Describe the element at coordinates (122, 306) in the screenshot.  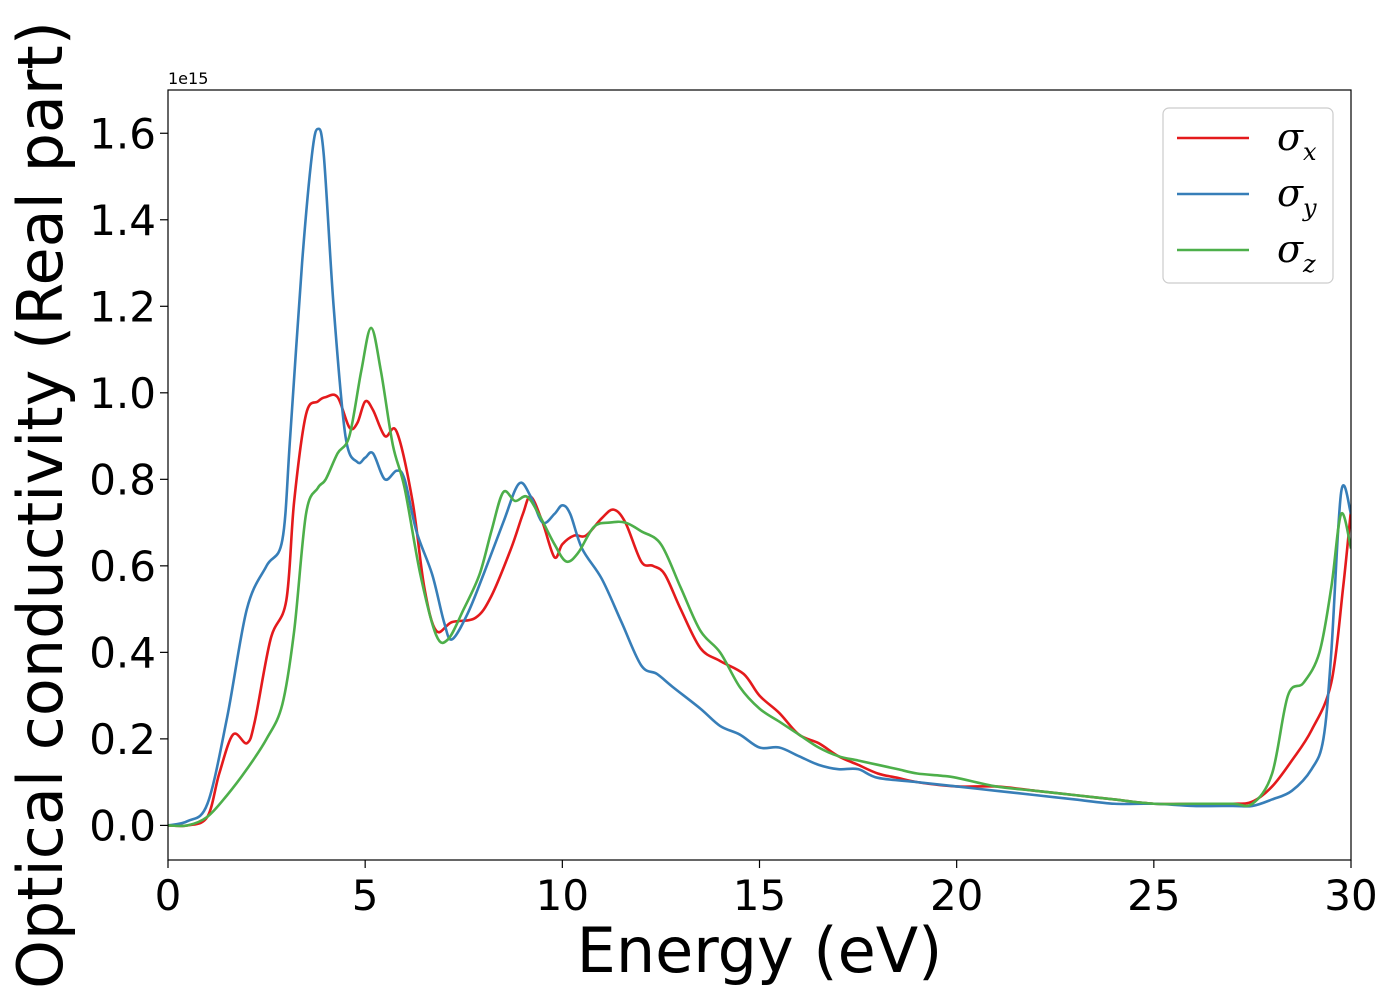
I see `y-tick-label: 1.2` at that location.